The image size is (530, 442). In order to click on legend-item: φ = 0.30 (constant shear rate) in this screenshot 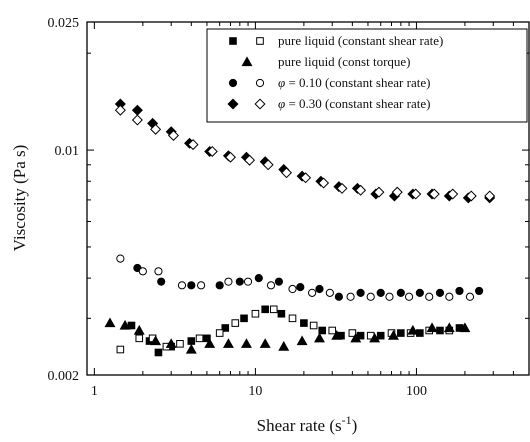, I will do `click(328, 103)`.